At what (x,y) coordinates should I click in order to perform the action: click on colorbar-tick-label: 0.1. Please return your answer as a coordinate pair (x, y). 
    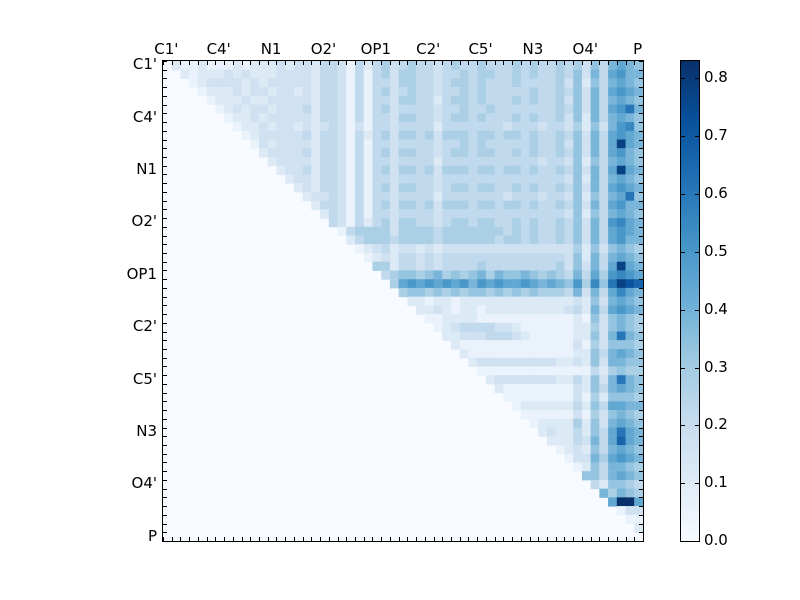
    Looking at the image, I should click on (716, 482).